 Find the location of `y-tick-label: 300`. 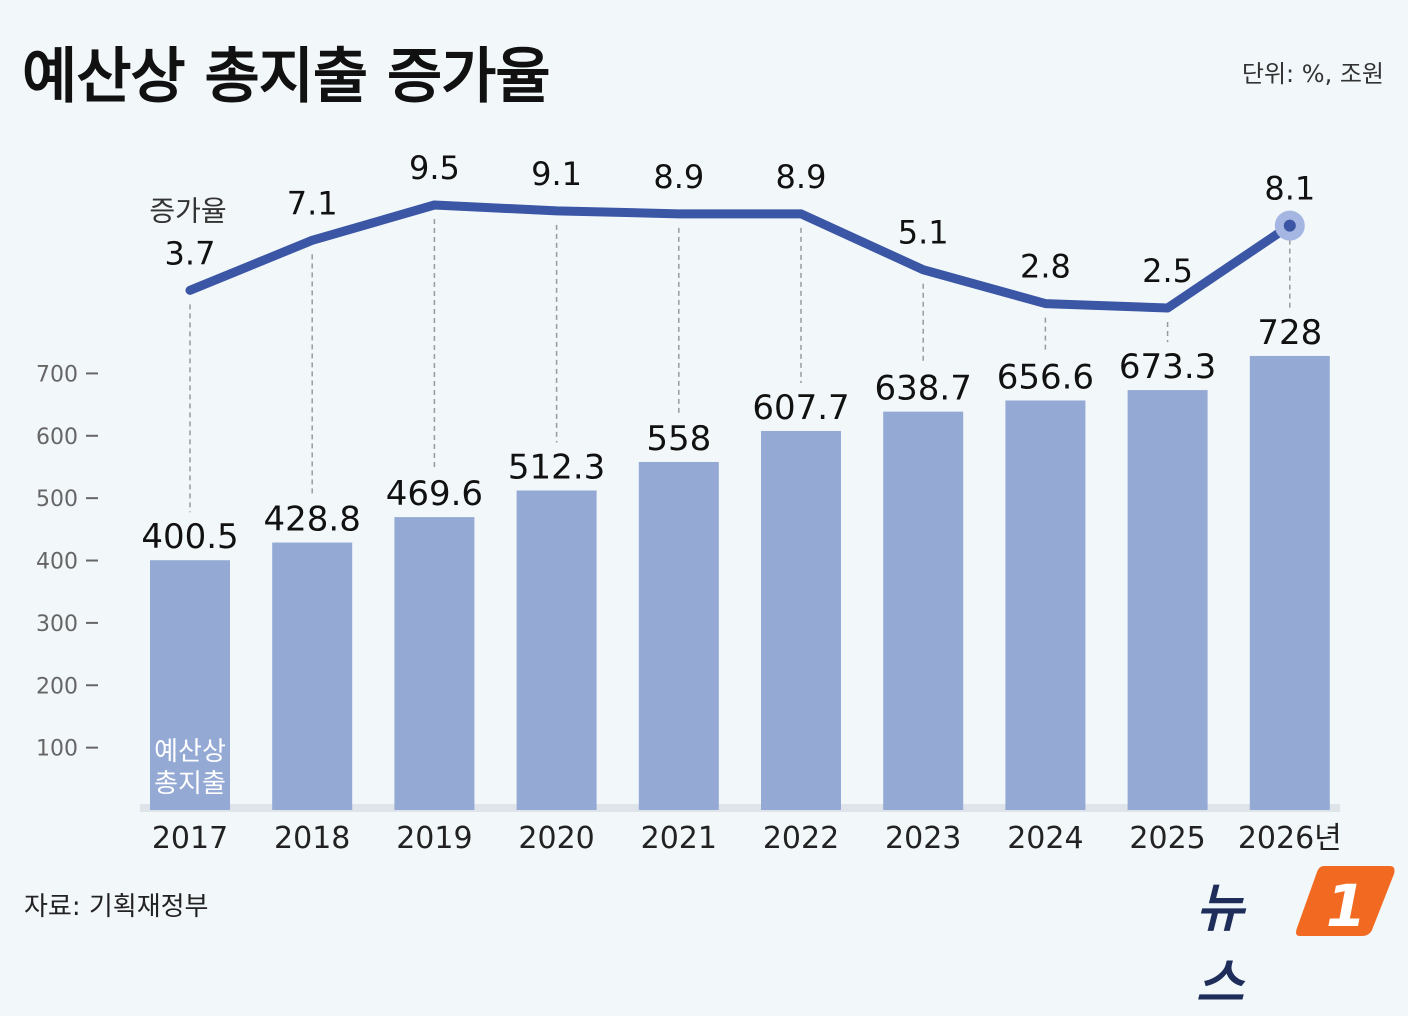

y-tick-label: 300 is located at coordinates (57, 624).